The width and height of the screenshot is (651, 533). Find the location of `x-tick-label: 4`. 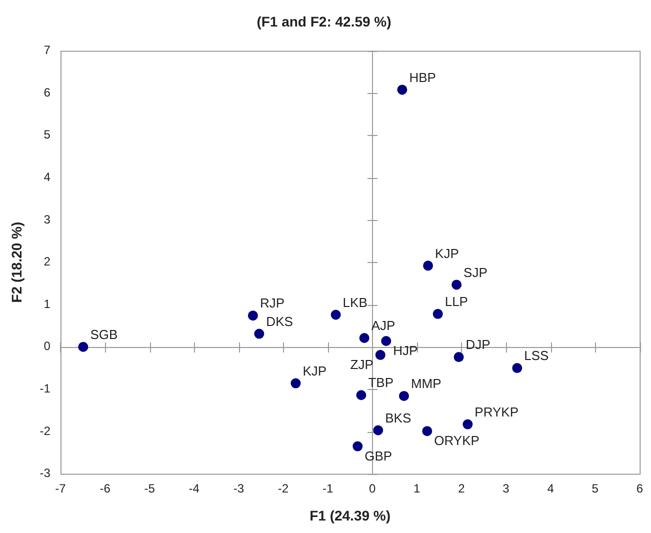

x-tick-label: 4 is located at coordinates (550, 488).